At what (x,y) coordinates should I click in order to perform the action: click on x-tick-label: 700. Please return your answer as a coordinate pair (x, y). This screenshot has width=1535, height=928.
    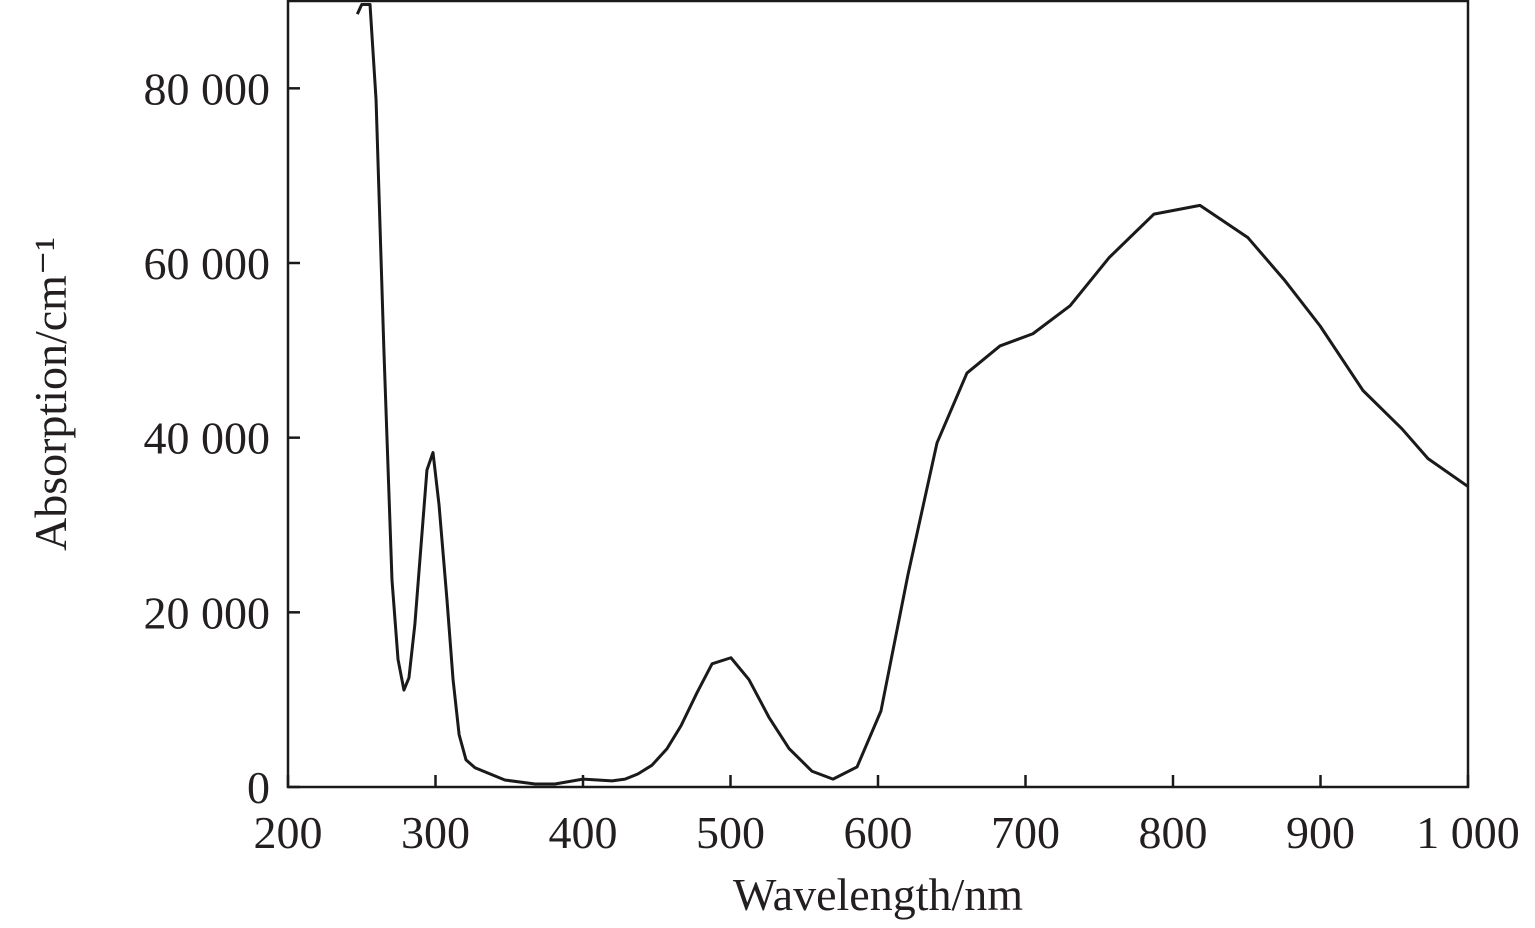
    Looking at the image, I should click on (1025, 832).